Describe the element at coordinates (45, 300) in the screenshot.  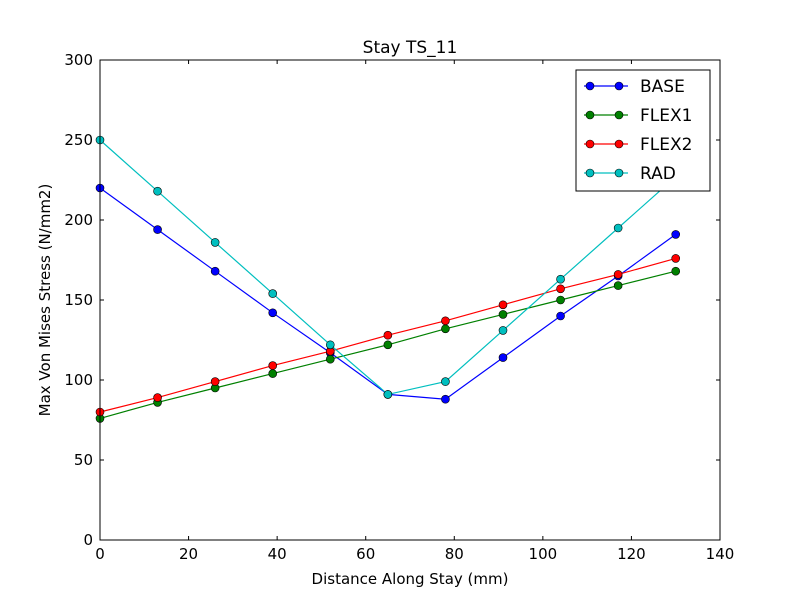
I see `y-axis-title: Max Von Mises Stress (N/mm2)` at that location.